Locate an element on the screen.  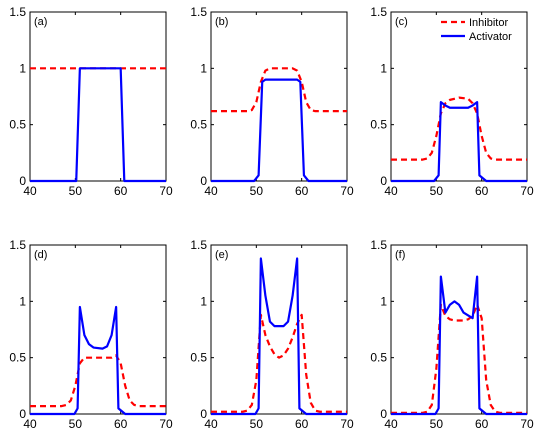
panel-a: 0 0.5 1 1.5 40 50 60 70 (a) is located at coordinates (91, 101).